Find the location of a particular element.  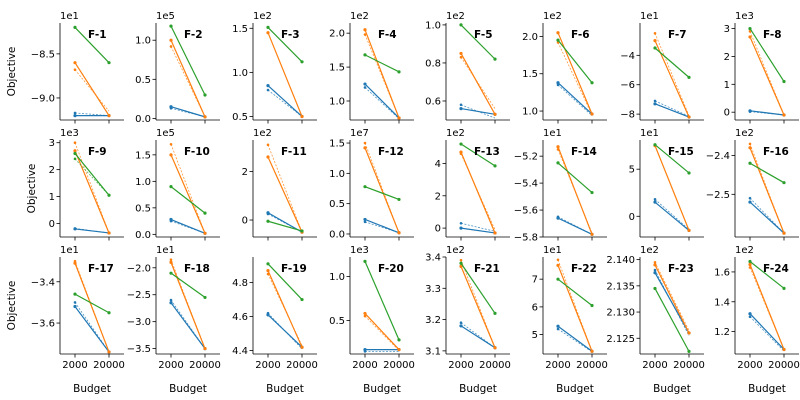

series-2-spread-marker is located at coordinates (558, 260).